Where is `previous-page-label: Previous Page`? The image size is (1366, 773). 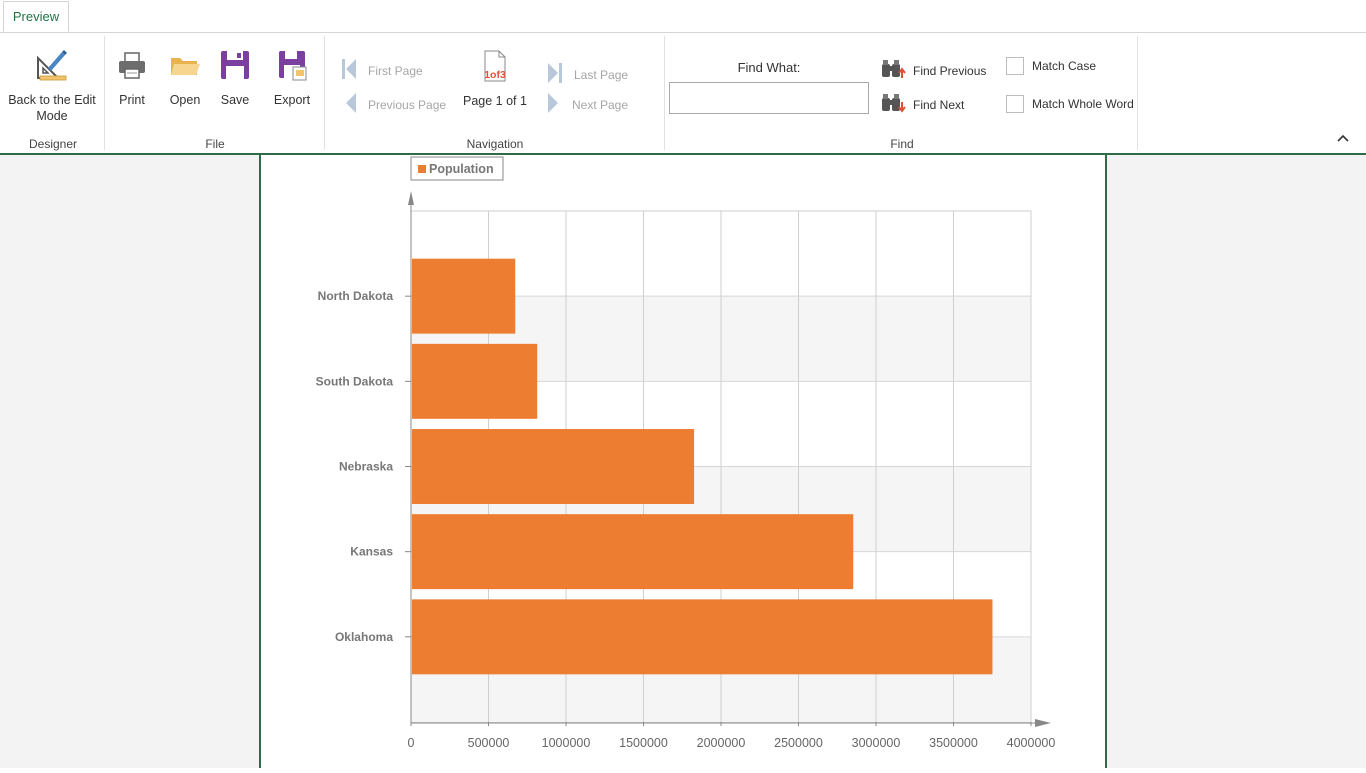 previous-page-label: Previous Page is located at coordinates (407, 104).